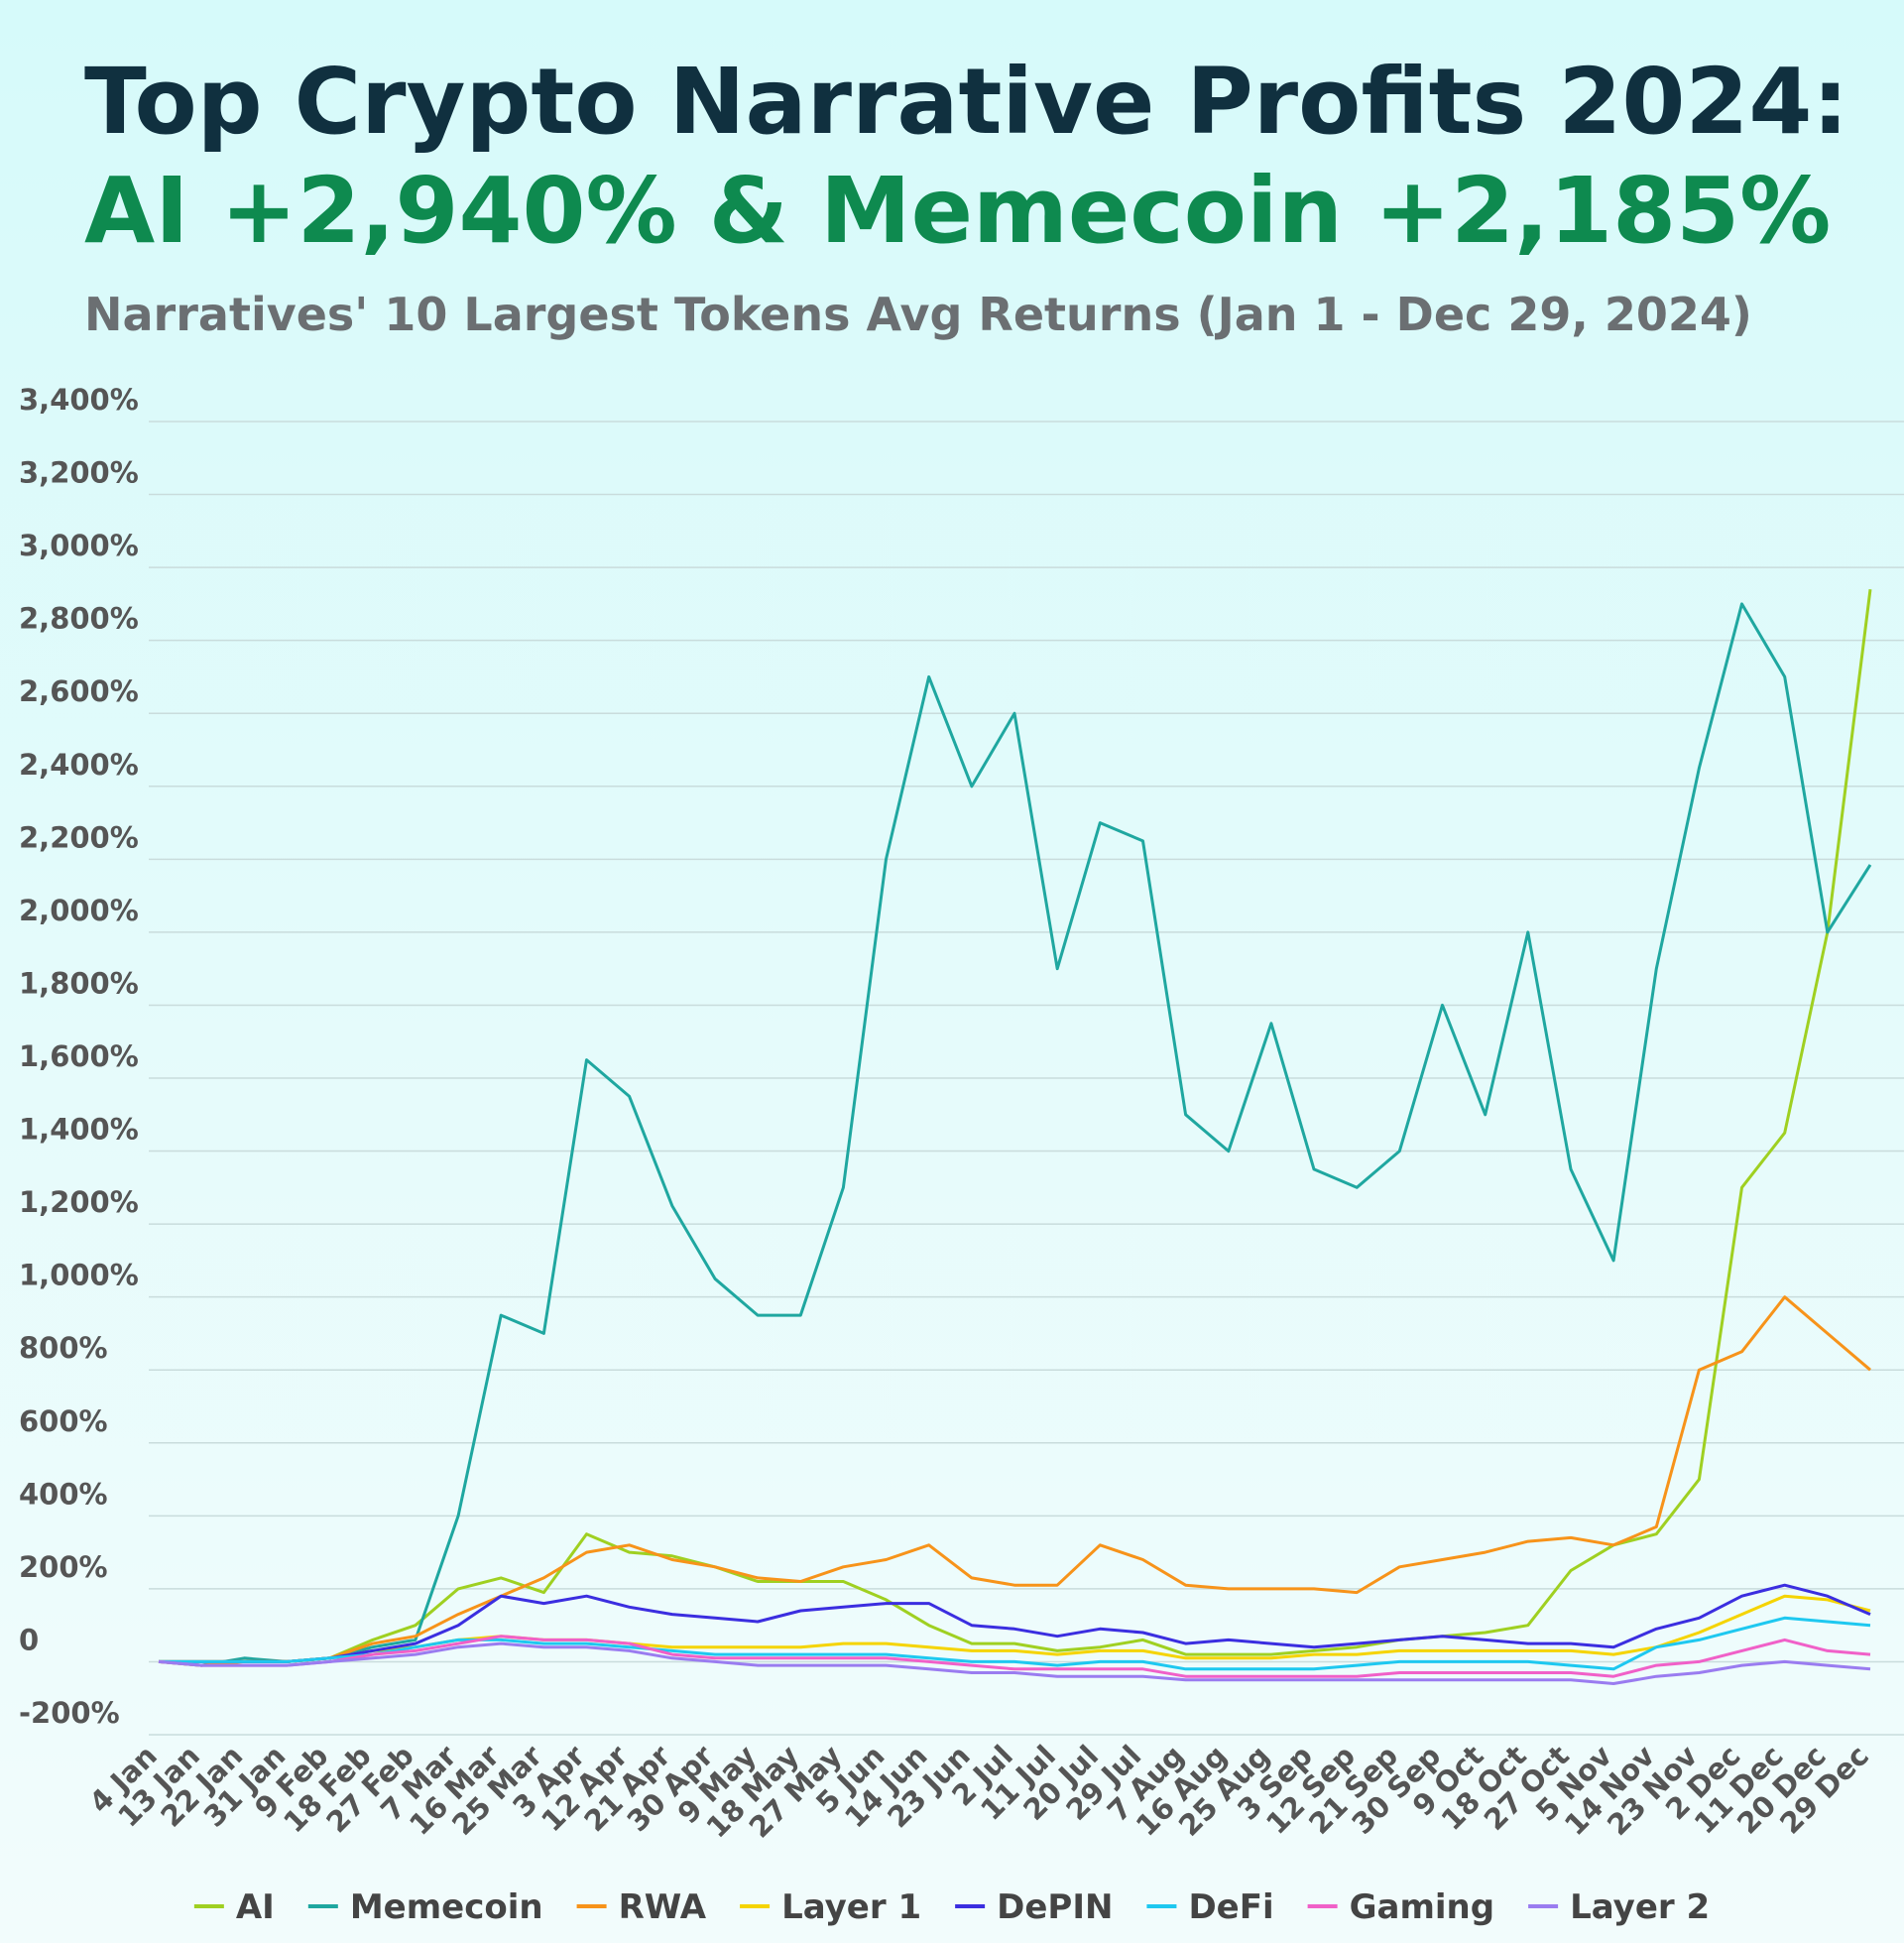 This screenshot has width=1904, height=1943. Describe the element at coordinates (79, 1202) in the screenshot. I see `y-tick-label: 1,200%` at that location.